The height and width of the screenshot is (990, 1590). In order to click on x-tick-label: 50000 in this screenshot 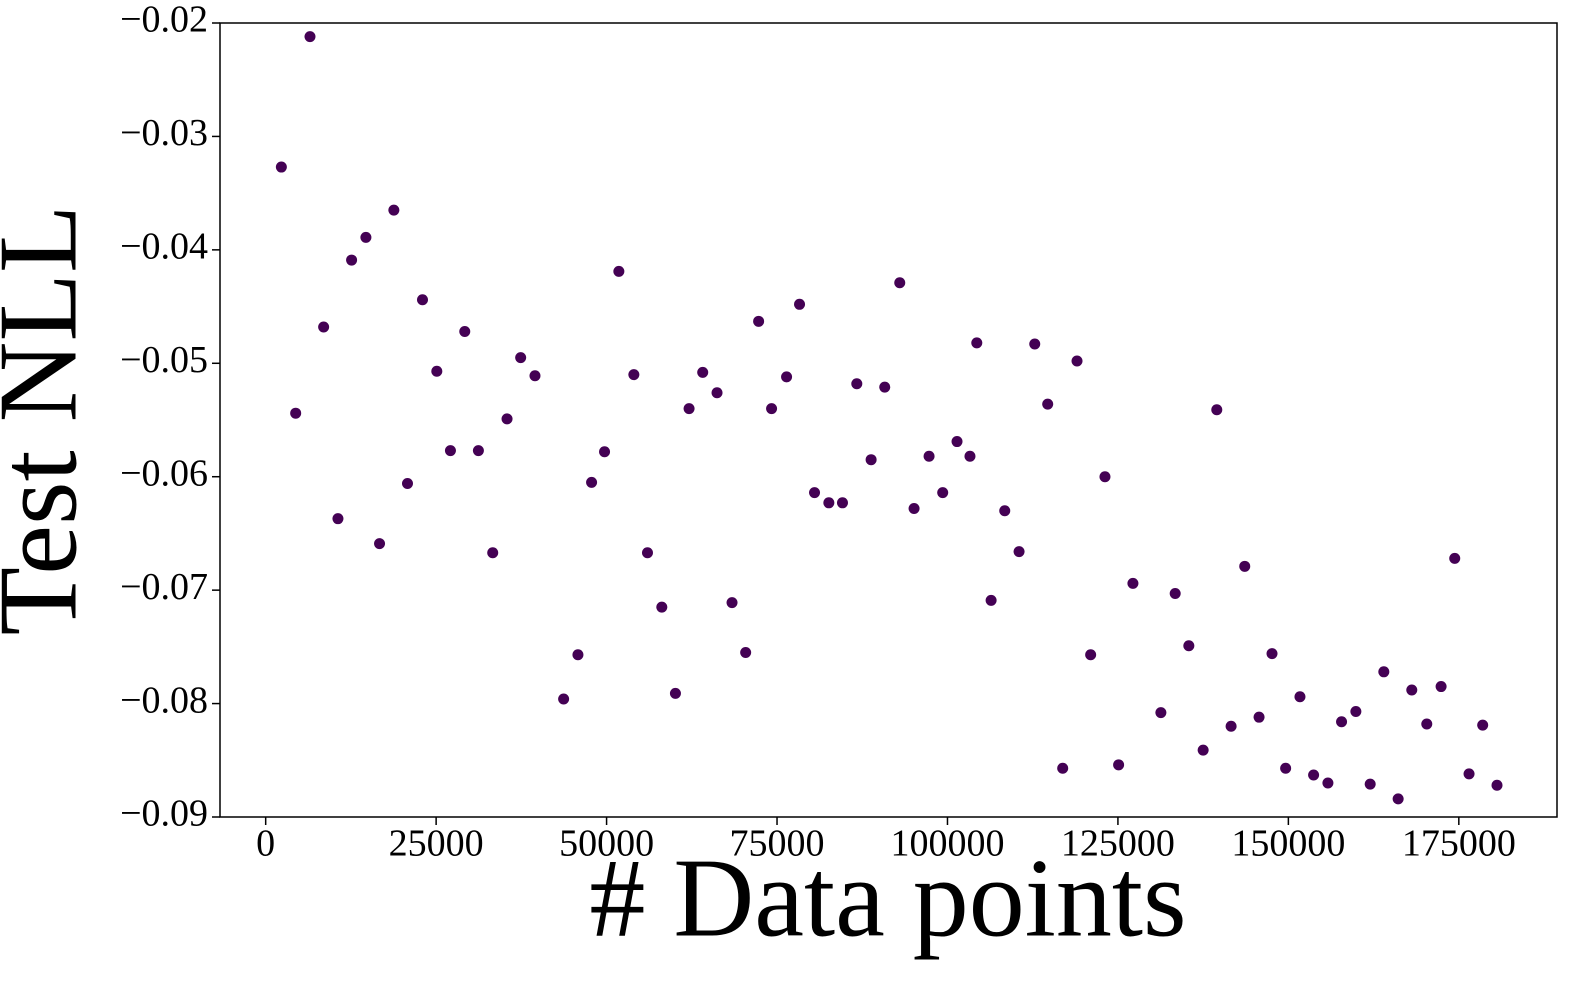, I will do `click(606, 844)`.